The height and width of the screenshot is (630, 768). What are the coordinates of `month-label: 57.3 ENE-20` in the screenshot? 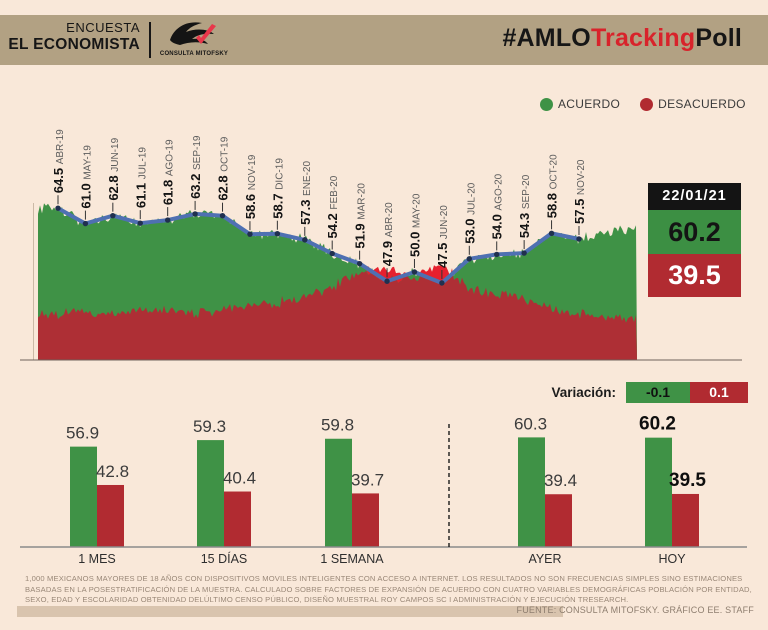 It's located at (305, 193).